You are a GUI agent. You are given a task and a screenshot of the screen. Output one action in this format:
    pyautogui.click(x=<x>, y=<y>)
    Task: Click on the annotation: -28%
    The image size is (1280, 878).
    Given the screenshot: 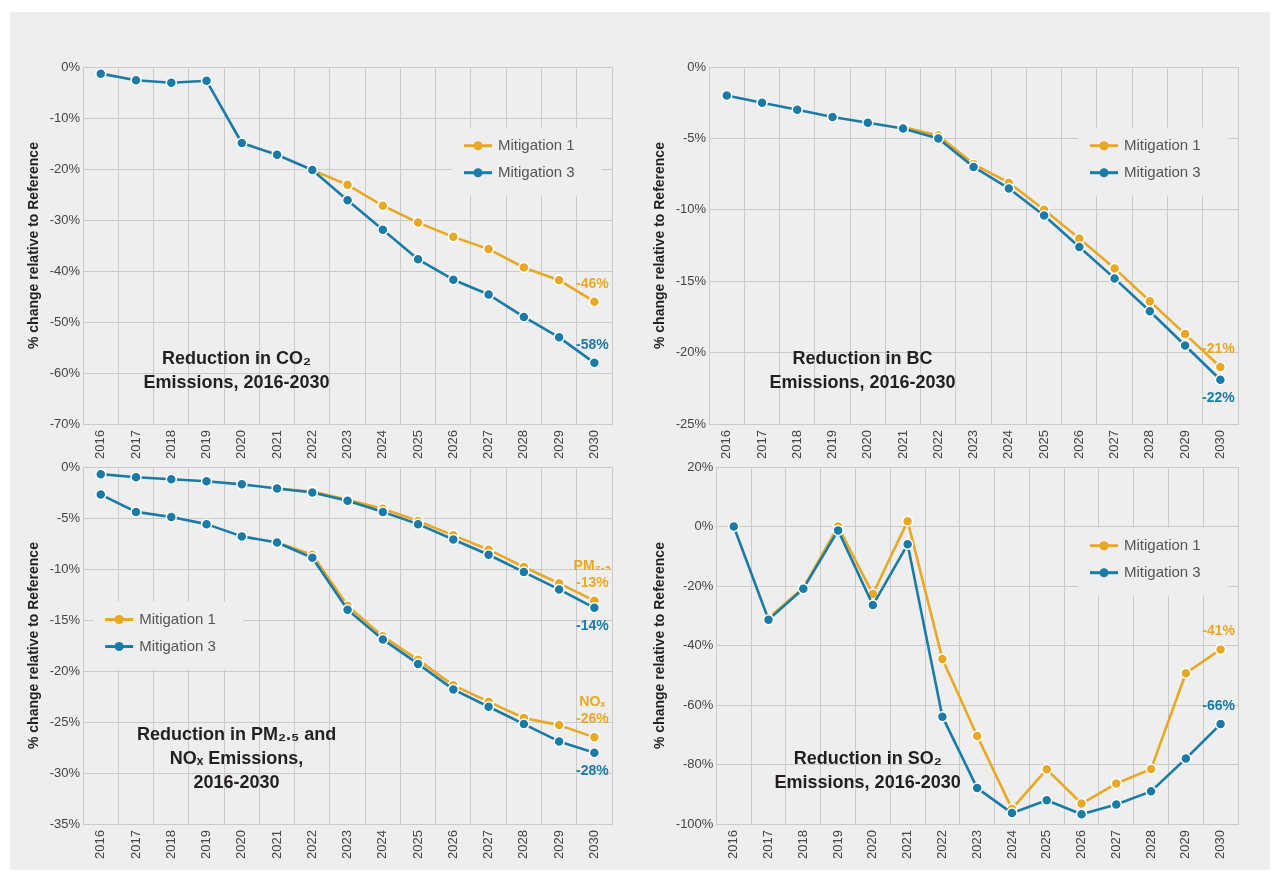 What is the action you would take?
    pyautogui.click(x=593, y=769)
    